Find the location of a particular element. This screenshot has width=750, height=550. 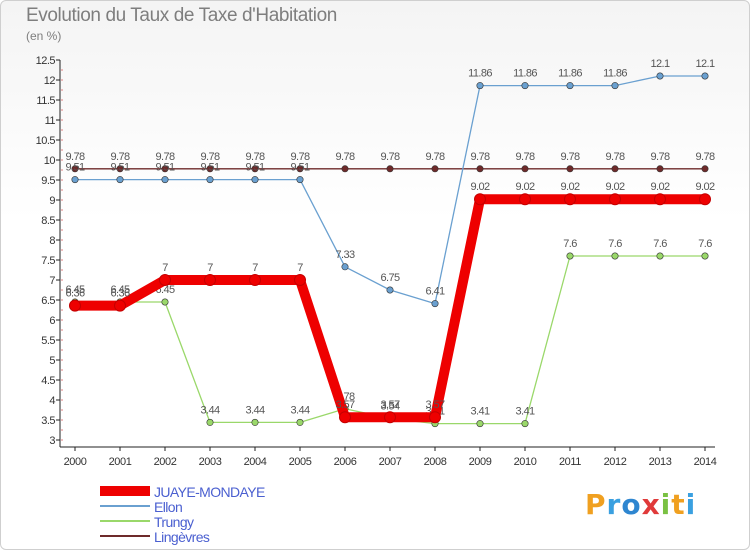

y-tick-label: 11.5 is located at coordinates (45, 101).